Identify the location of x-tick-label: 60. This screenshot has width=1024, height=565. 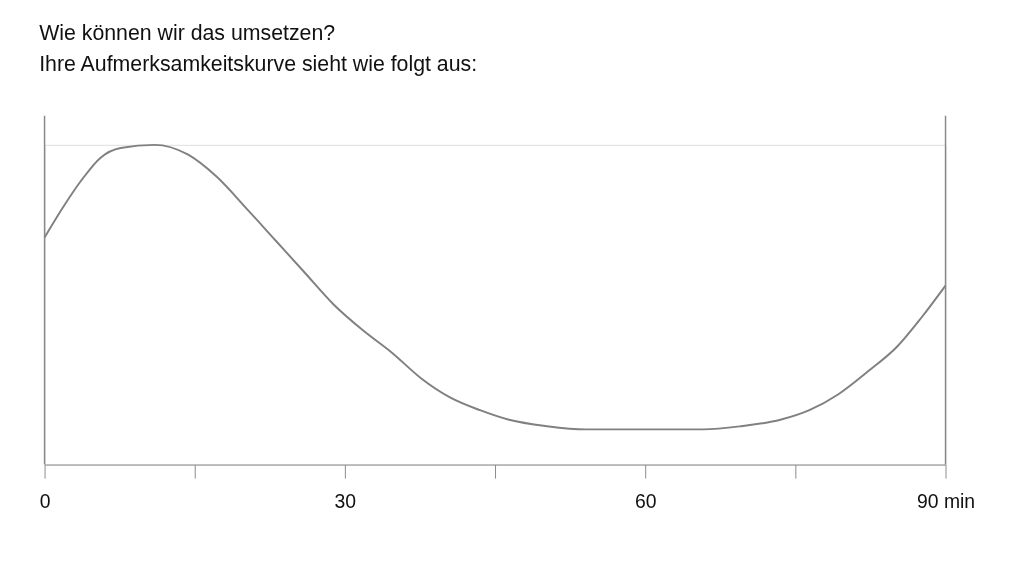
(645, 500).